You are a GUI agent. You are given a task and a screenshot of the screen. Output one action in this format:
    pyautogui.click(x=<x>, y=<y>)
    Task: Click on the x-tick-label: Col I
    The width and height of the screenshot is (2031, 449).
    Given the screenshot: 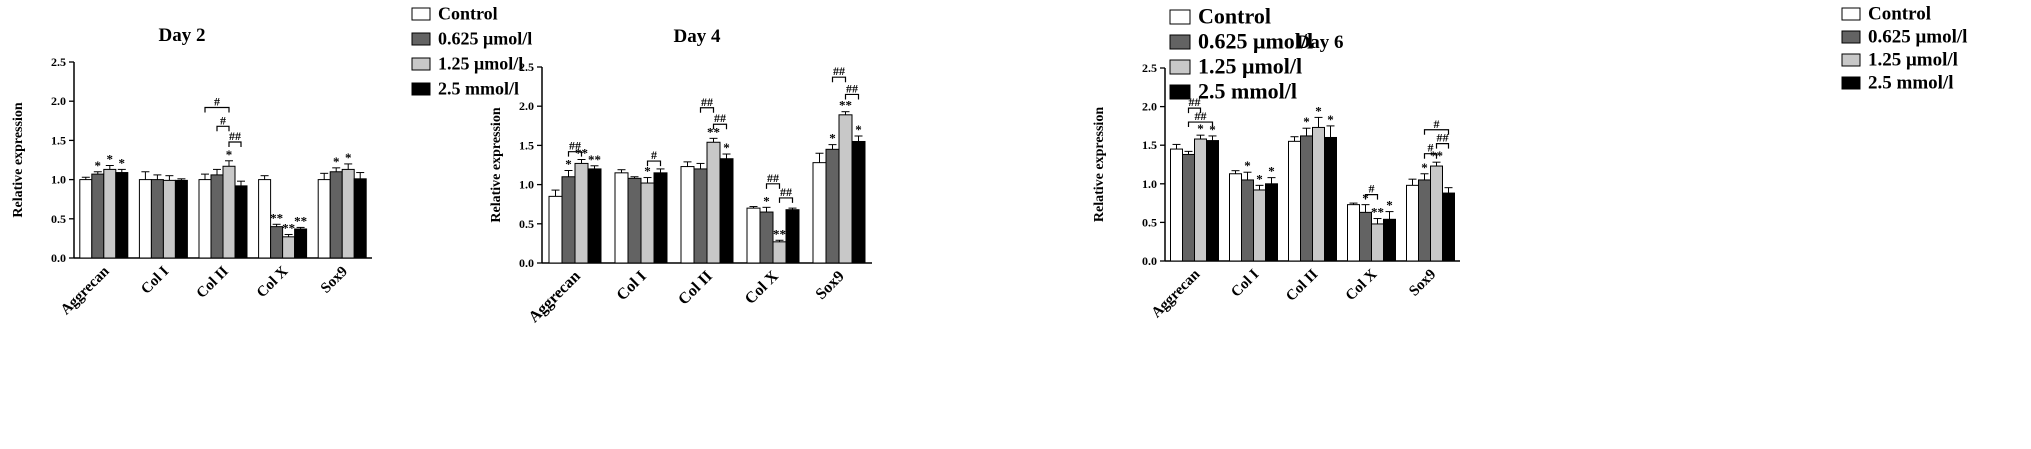 What is the action you would take?
    pyautogui.click(x=1245, y=283)
    